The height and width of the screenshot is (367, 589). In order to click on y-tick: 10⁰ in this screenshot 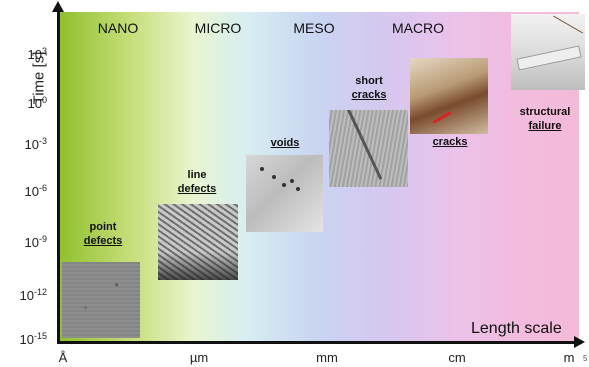, I will do `click(37, 103)`.